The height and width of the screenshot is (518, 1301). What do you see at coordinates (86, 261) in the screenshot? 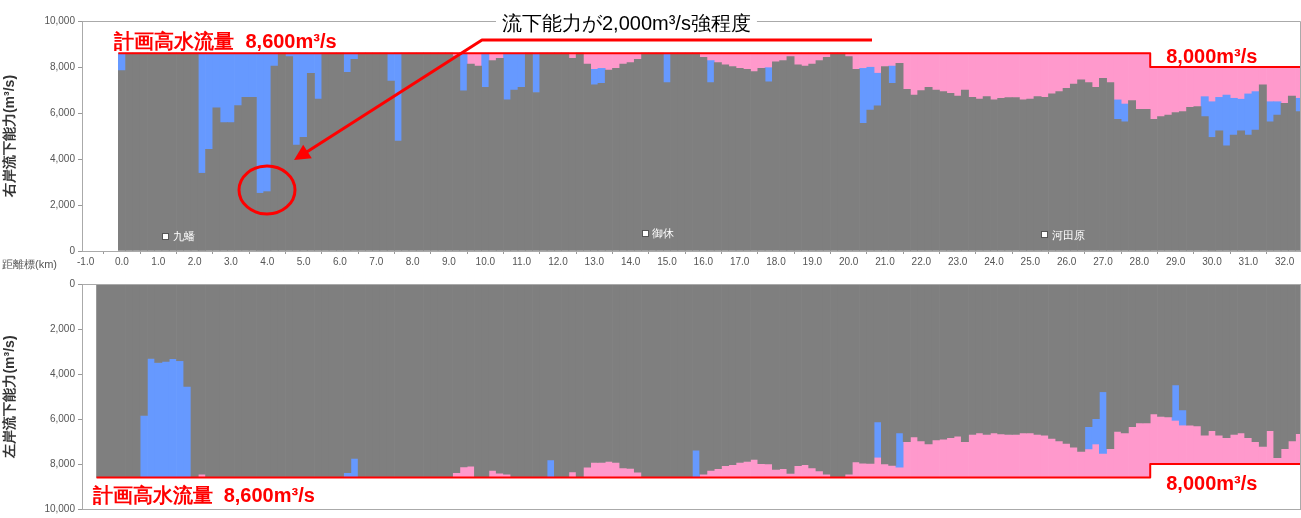
I see `x-tick-label: -1.0` at bounding box center [86, 261].